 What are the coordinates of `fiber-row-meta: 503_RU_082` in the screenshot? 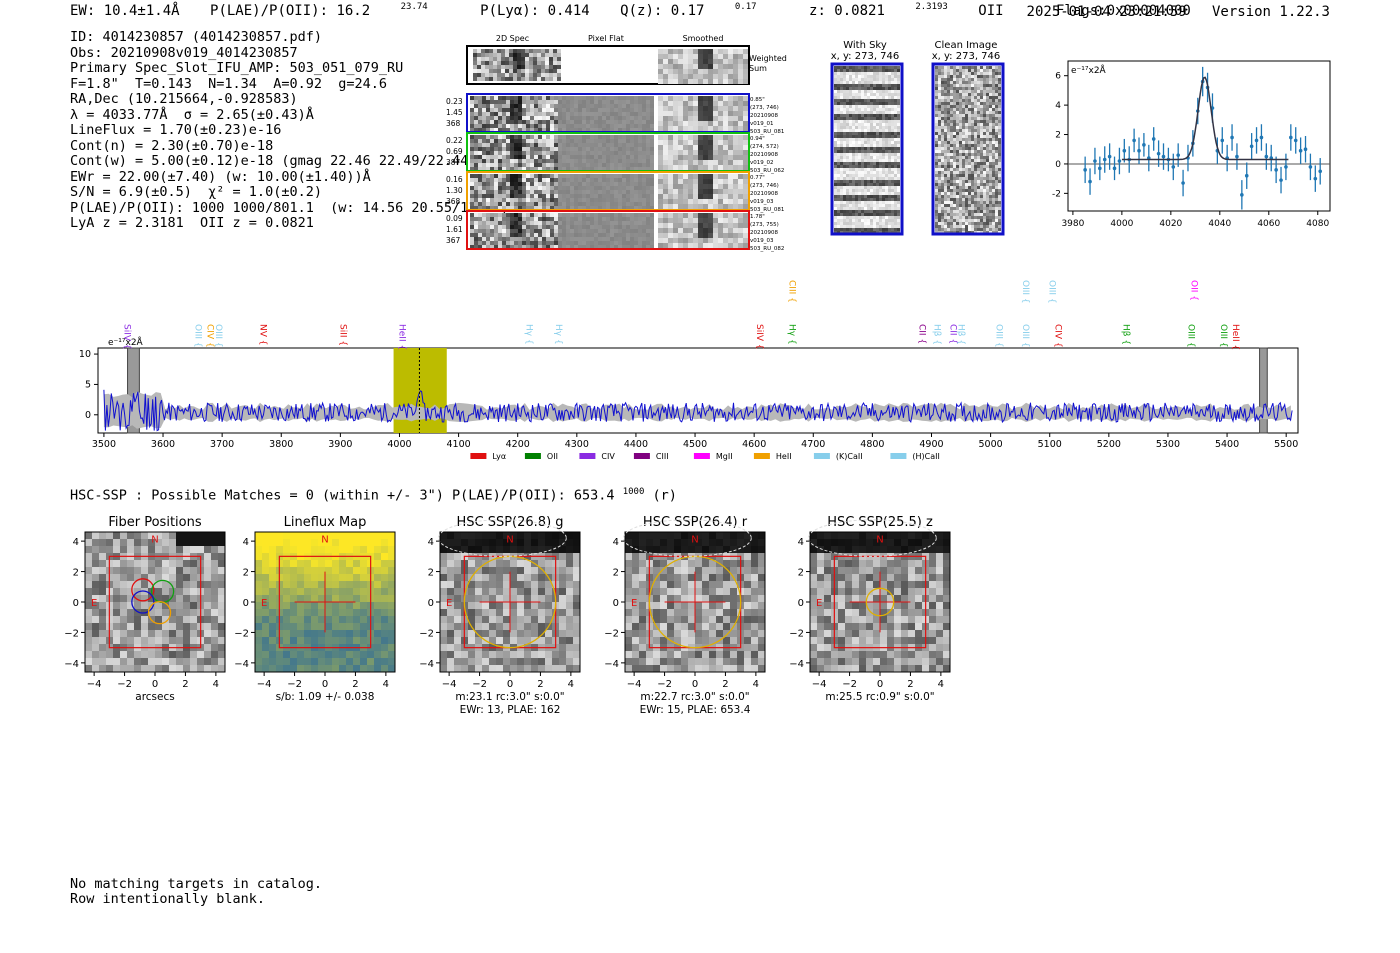 It's located at (767, 249).